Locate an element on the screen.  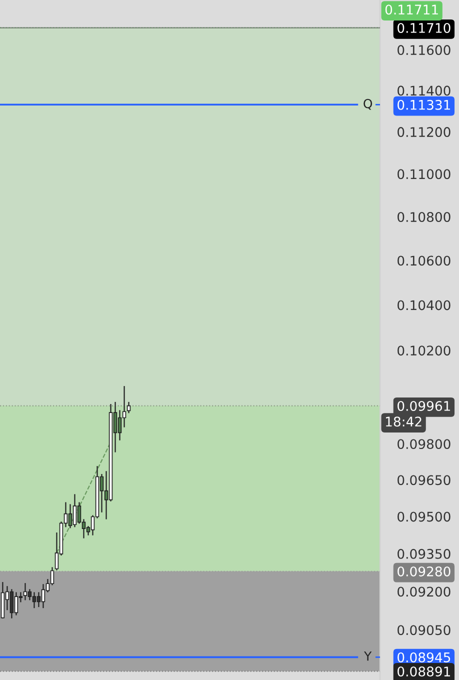
y-tick-label: 0.11000 is located at coordinates (424, 174).